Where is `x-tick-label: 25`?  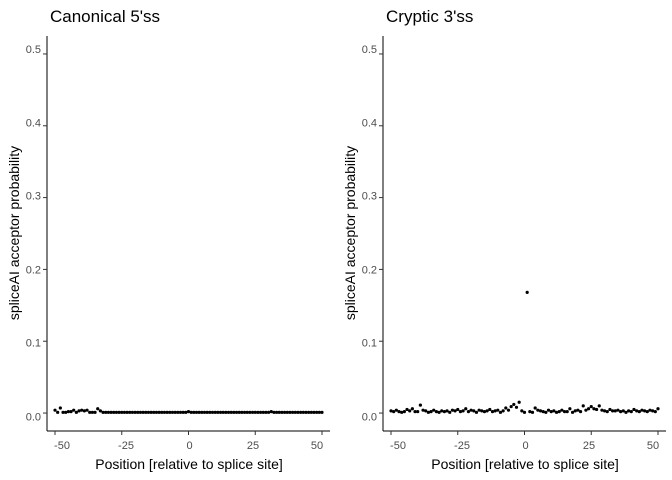 x-tick-label: 25 is located at coordinates (589, 446).